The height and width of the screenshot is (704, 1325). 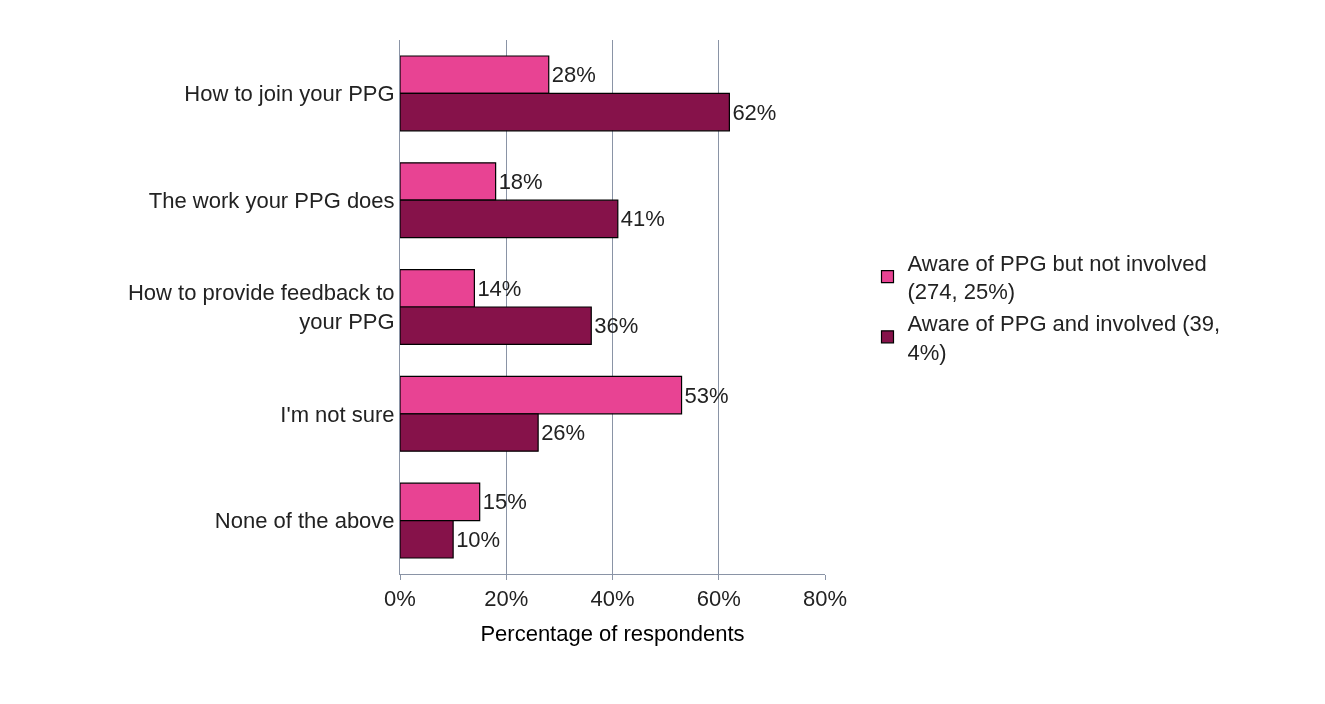 I want to click on x-tick-label: 0%, so click(x=400, y=599).